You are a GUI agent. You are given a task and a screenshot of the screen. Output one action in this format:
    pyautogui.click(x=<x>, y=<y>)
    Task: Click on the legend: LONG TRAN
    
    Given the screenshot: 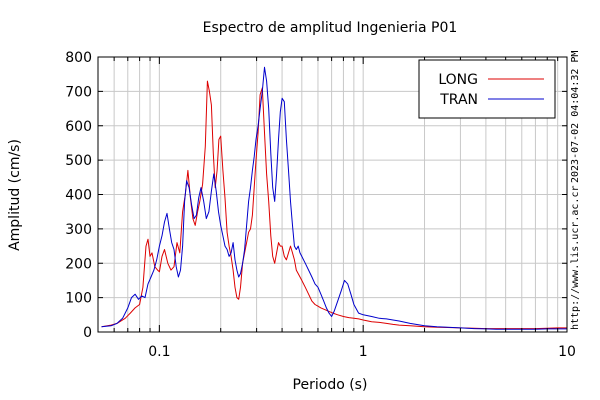 What is the action you would take?
    pyautogui.click(x=487, y=89)
    